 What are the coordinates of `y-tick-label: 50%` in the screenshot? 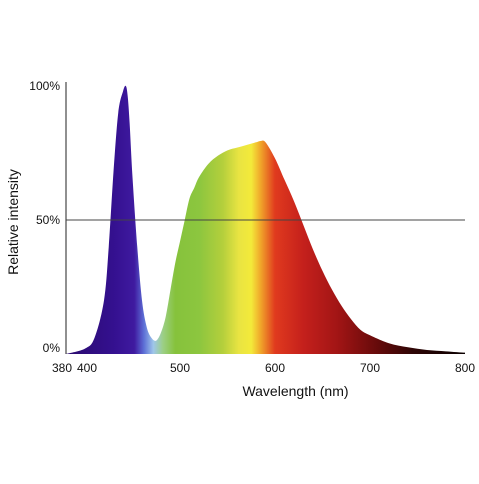 It's located at (48, 220).